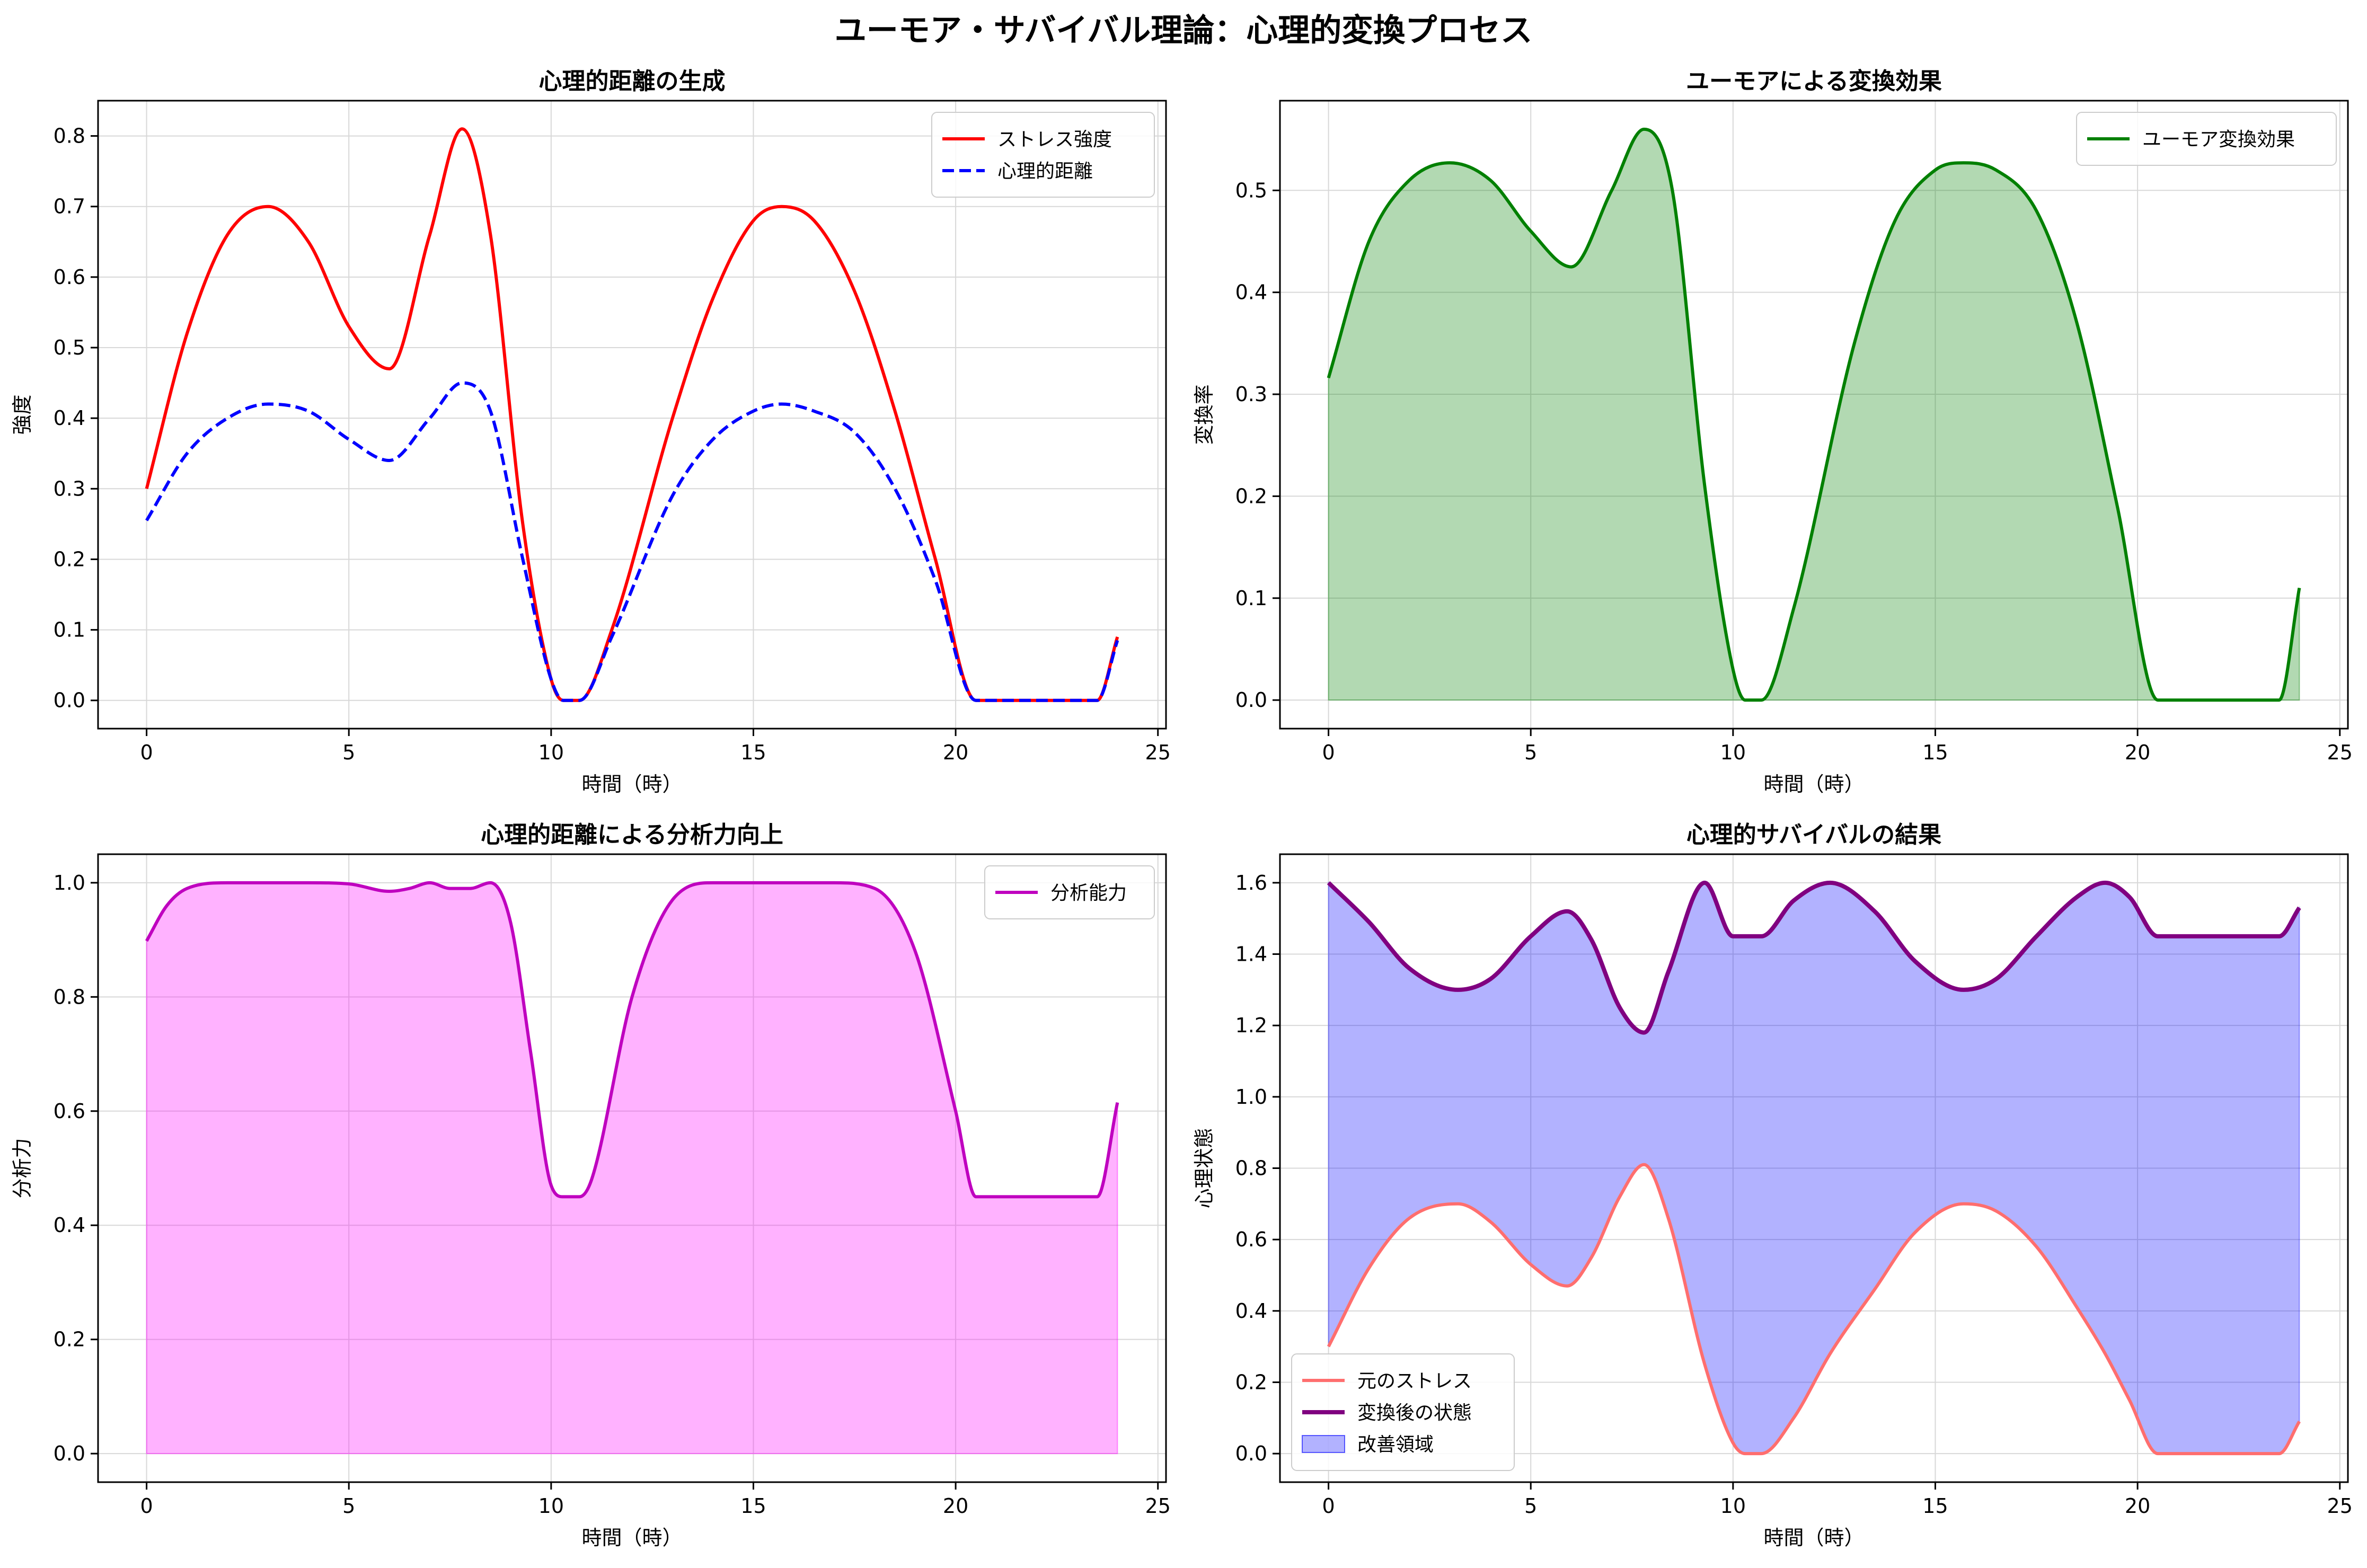 Image resolution: width=2367 pixels, height=1568 pixels. I want to click on legend: ユーモア変換効果, so click(2206, 139).